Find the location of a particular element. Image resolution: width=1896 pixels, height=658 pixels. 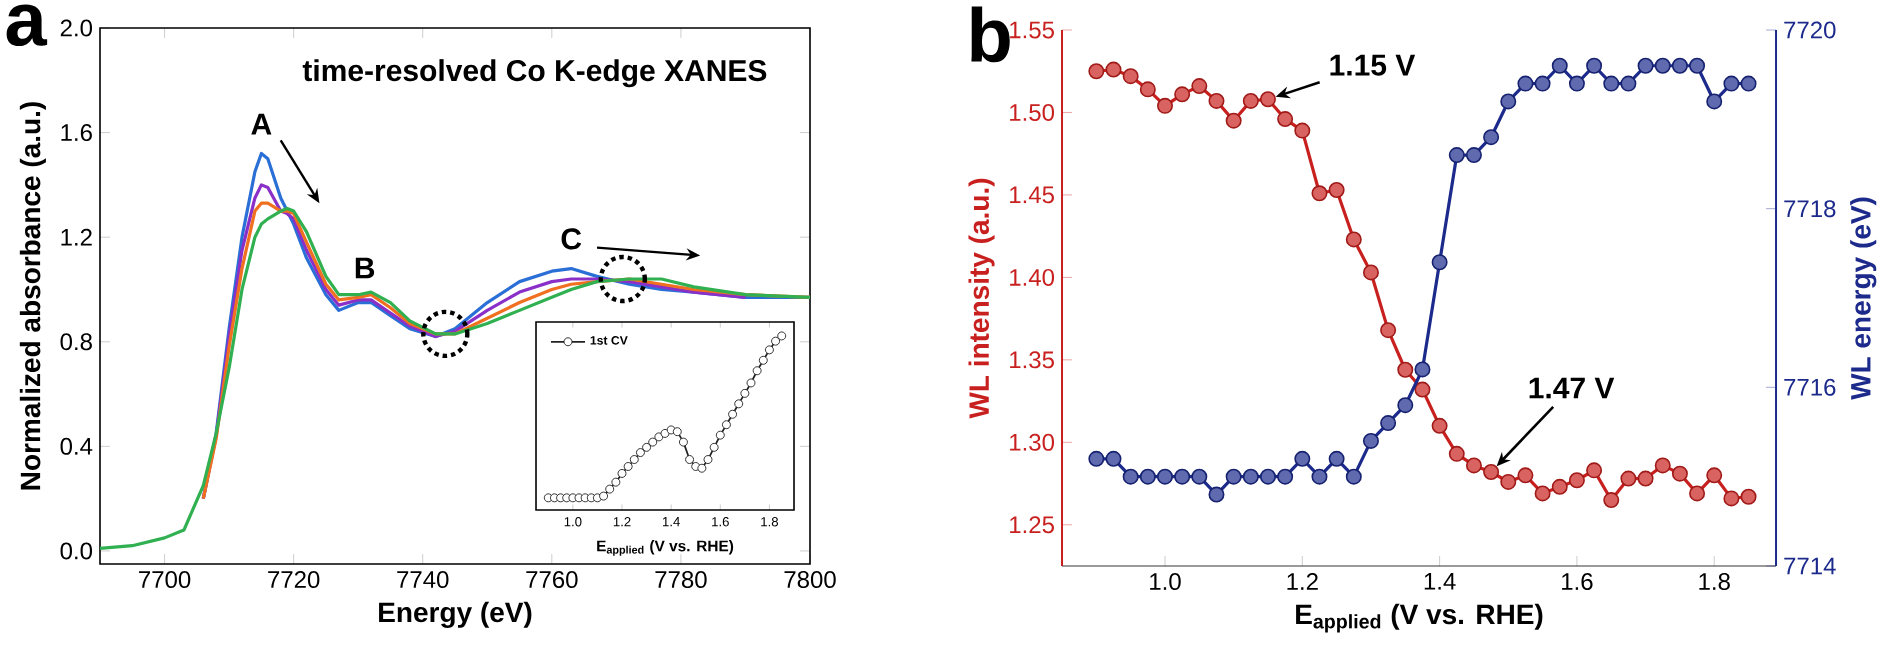

x-tick-label: 7700 is located at coordinates (165, 580).